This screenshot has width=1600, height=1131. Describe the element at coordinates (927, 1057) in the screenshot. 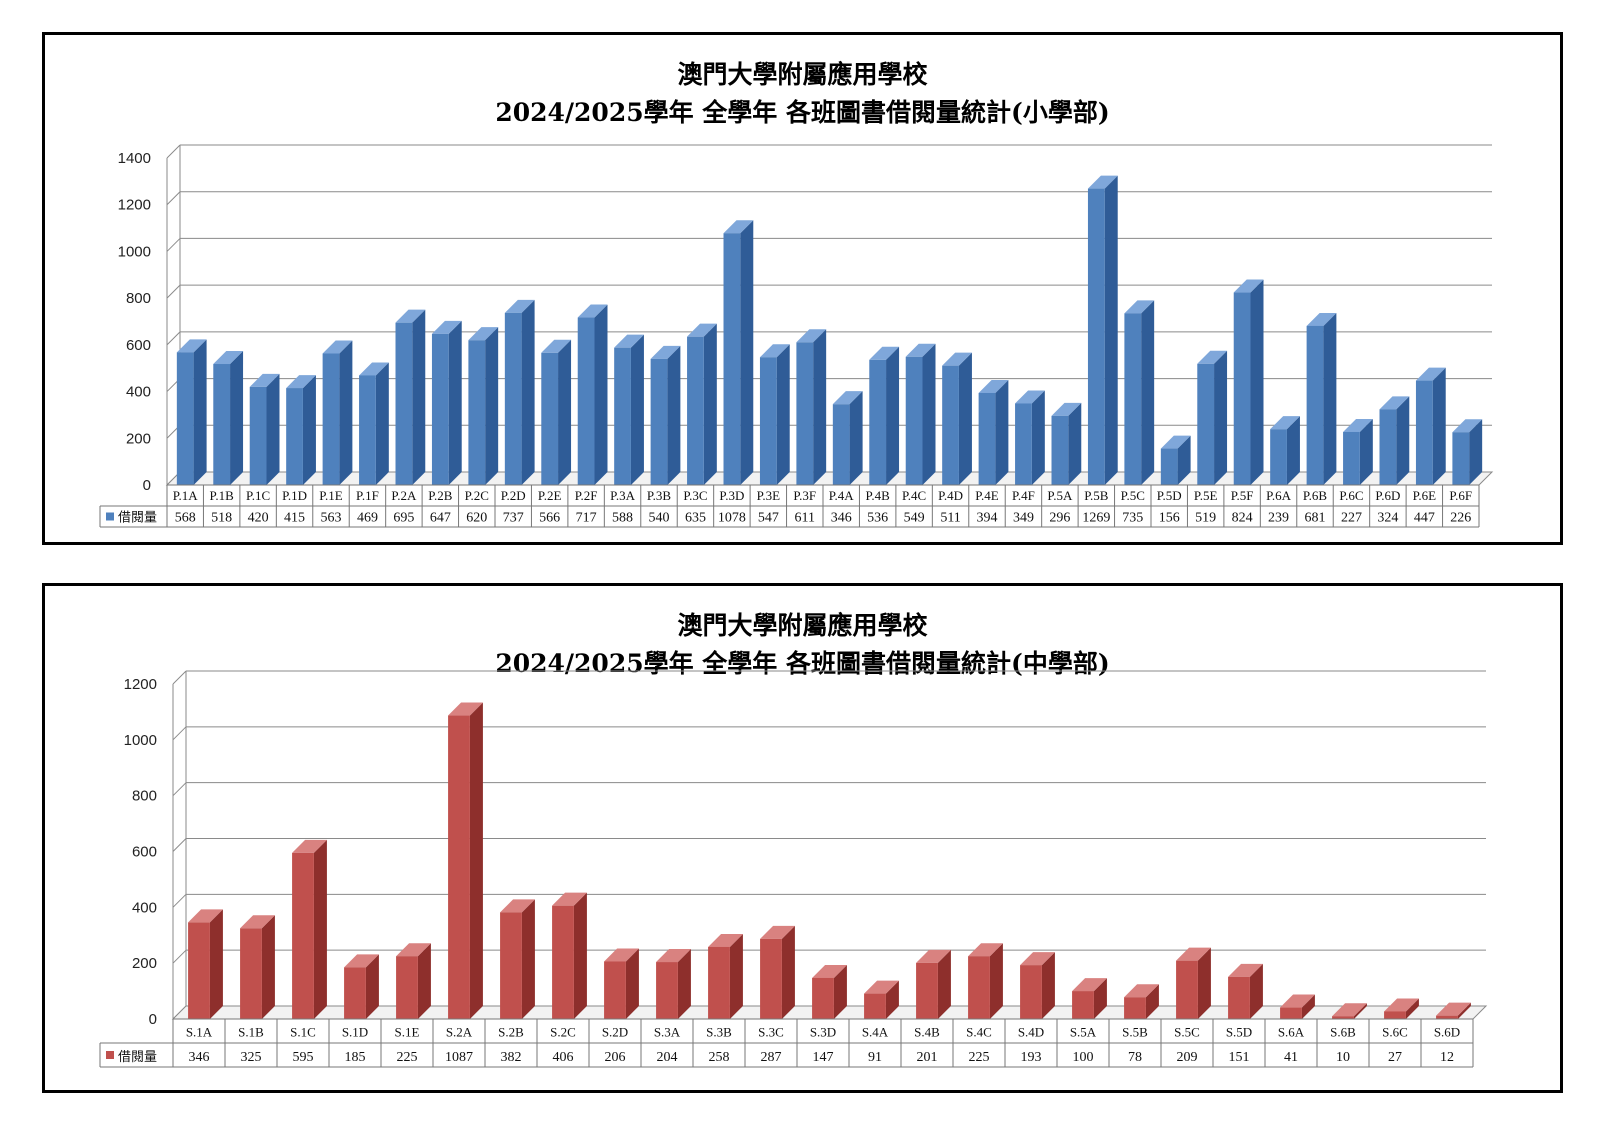

I see `data-label: 201` at that location.